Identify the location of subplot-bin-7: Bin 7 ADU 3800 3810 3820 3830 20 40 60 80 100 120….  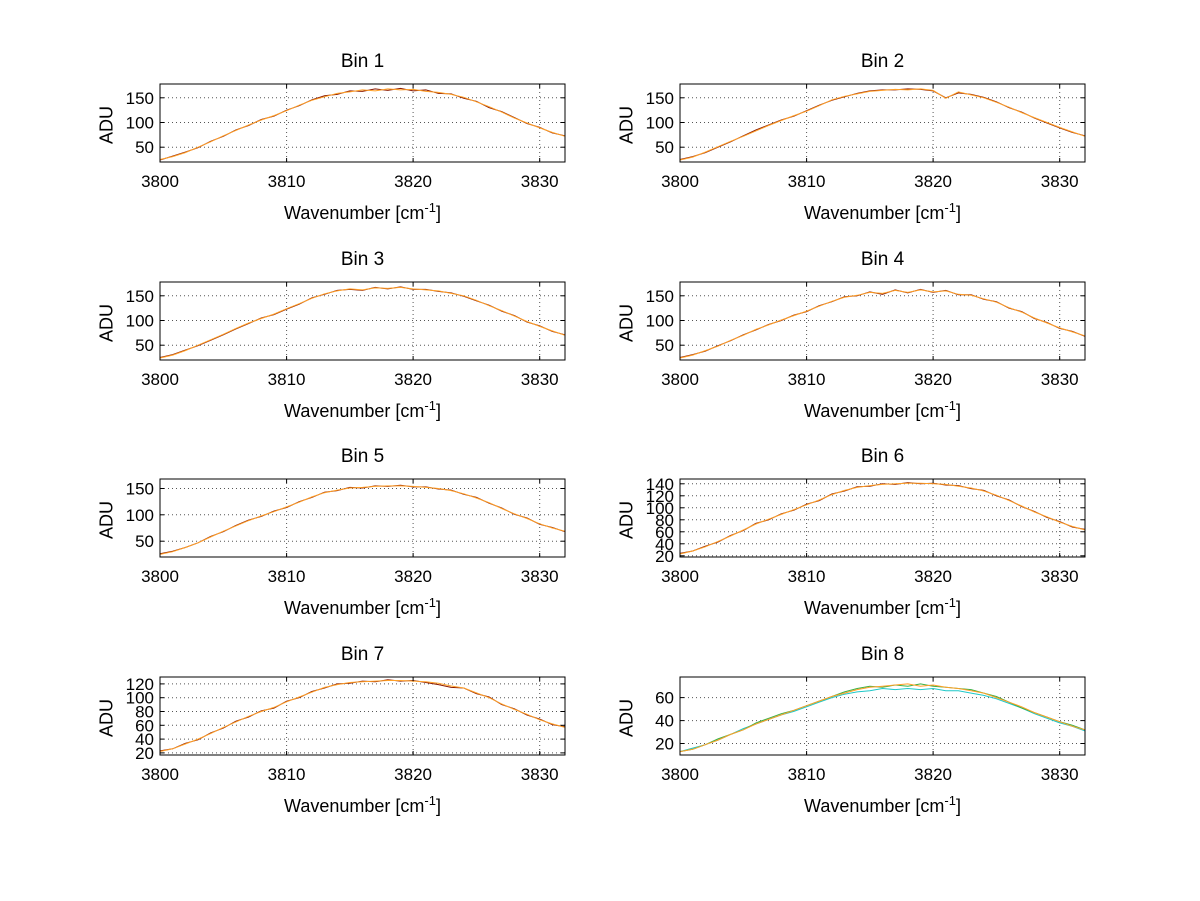
(325, 738).